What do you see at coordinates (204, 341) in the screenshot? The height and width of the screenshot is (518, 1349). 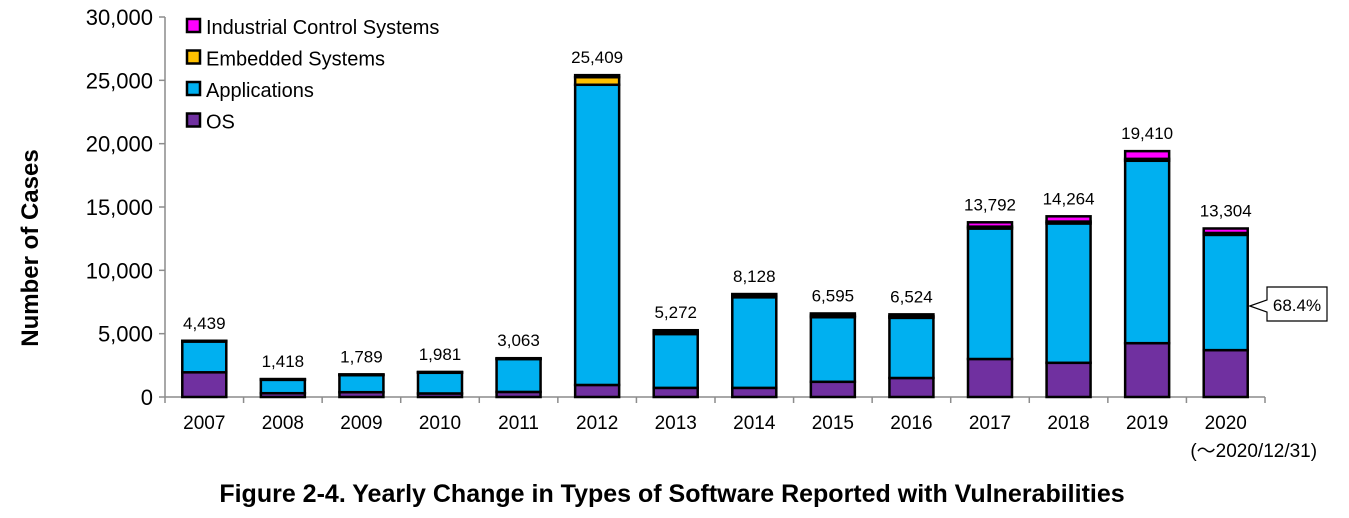 I see `bar-industrial-control-systems-2007` at bounding box center [204, 341].